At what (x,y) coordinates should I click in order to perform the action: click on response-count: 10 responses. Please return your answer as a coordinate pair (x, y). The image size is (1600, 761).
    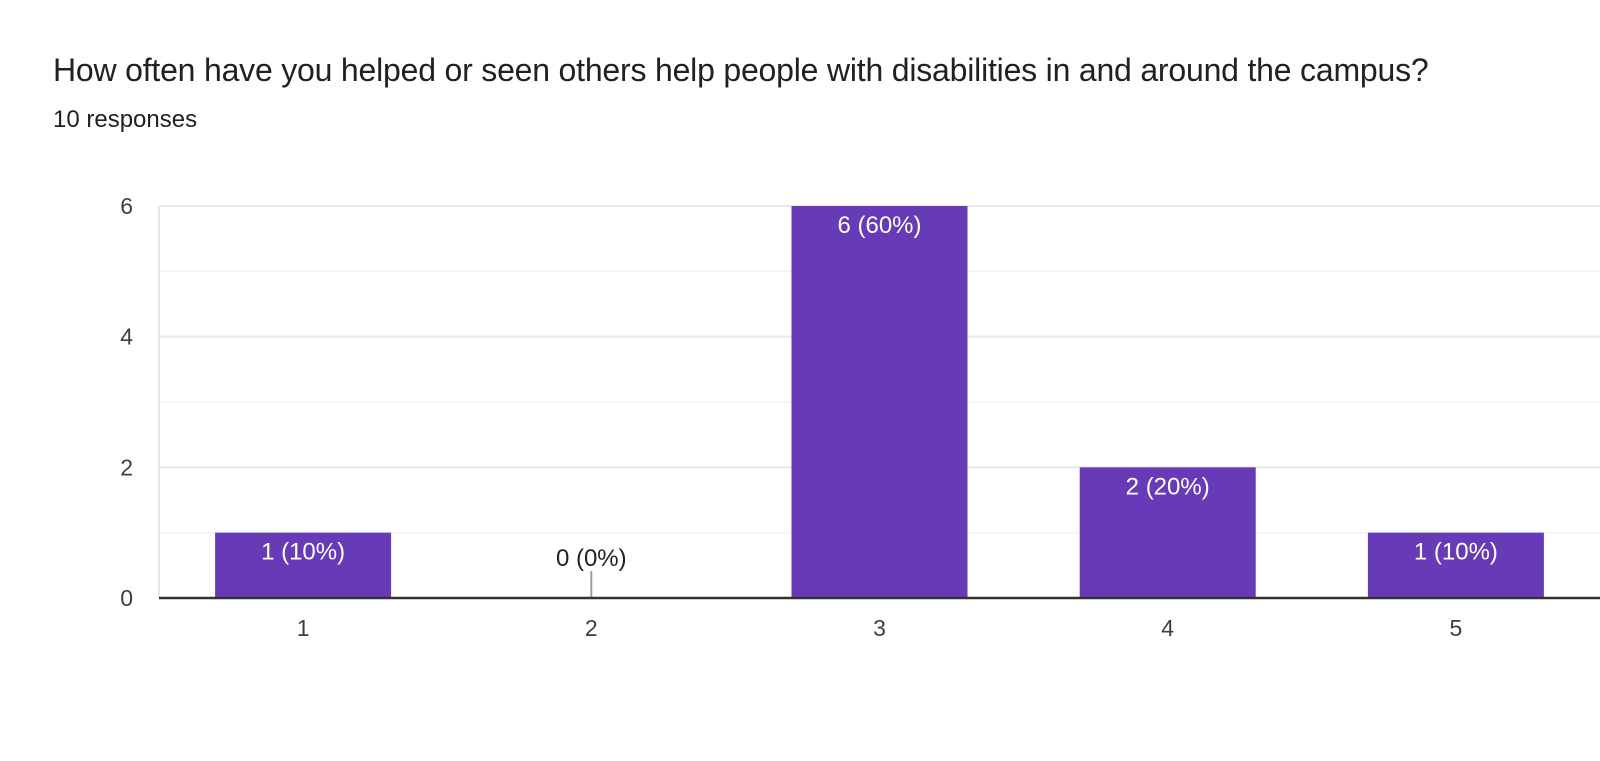
    Looking at the image, I should click on (125, 119).